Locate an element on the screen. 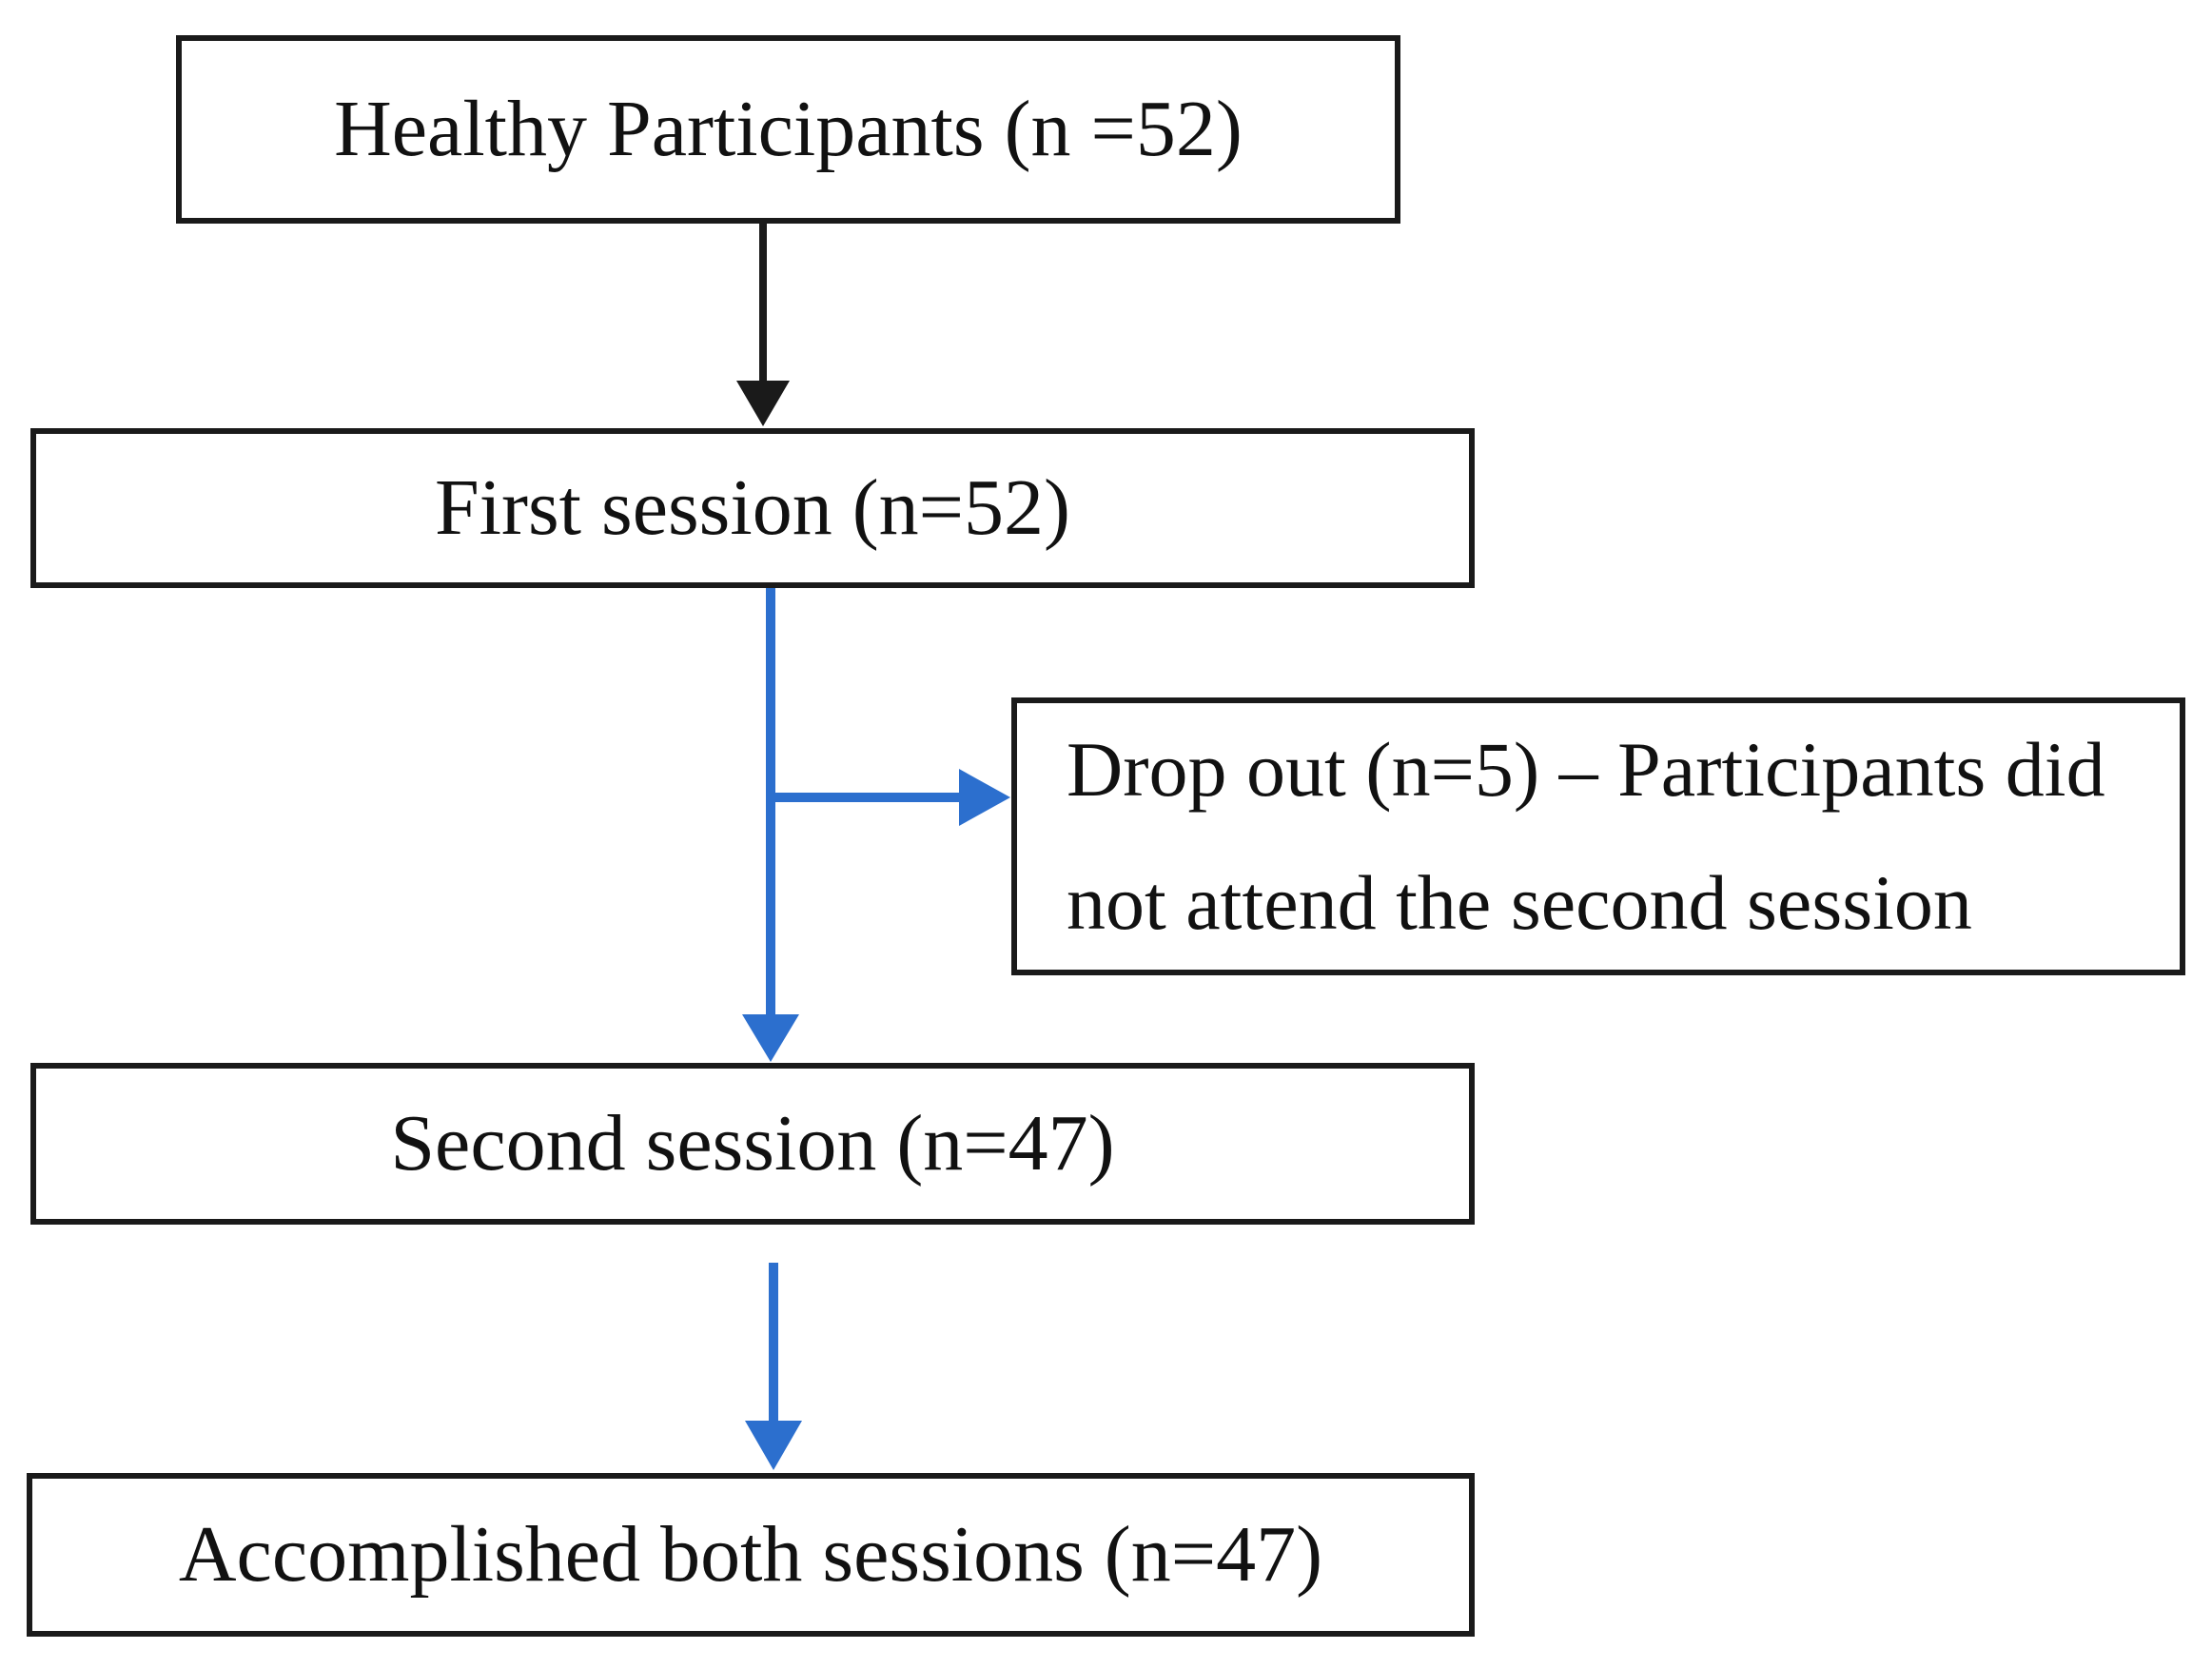 This screenshot has height=1669, width=2212. node-accomplished-both-sessions: Accomplished both sessions (n=47) is located at coordinates (751, 1555).